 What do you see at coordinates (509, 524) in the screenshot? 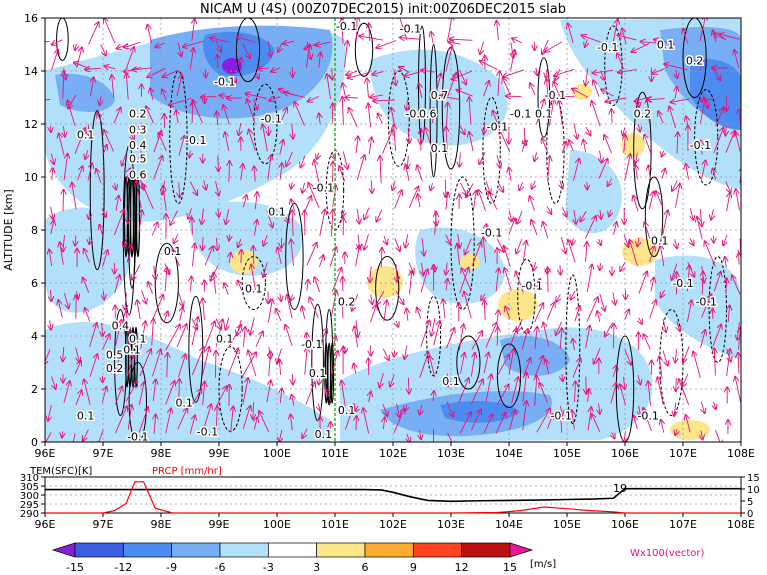
I see `lower-x-tick-label: 104E` at bounding box center [509, 524].